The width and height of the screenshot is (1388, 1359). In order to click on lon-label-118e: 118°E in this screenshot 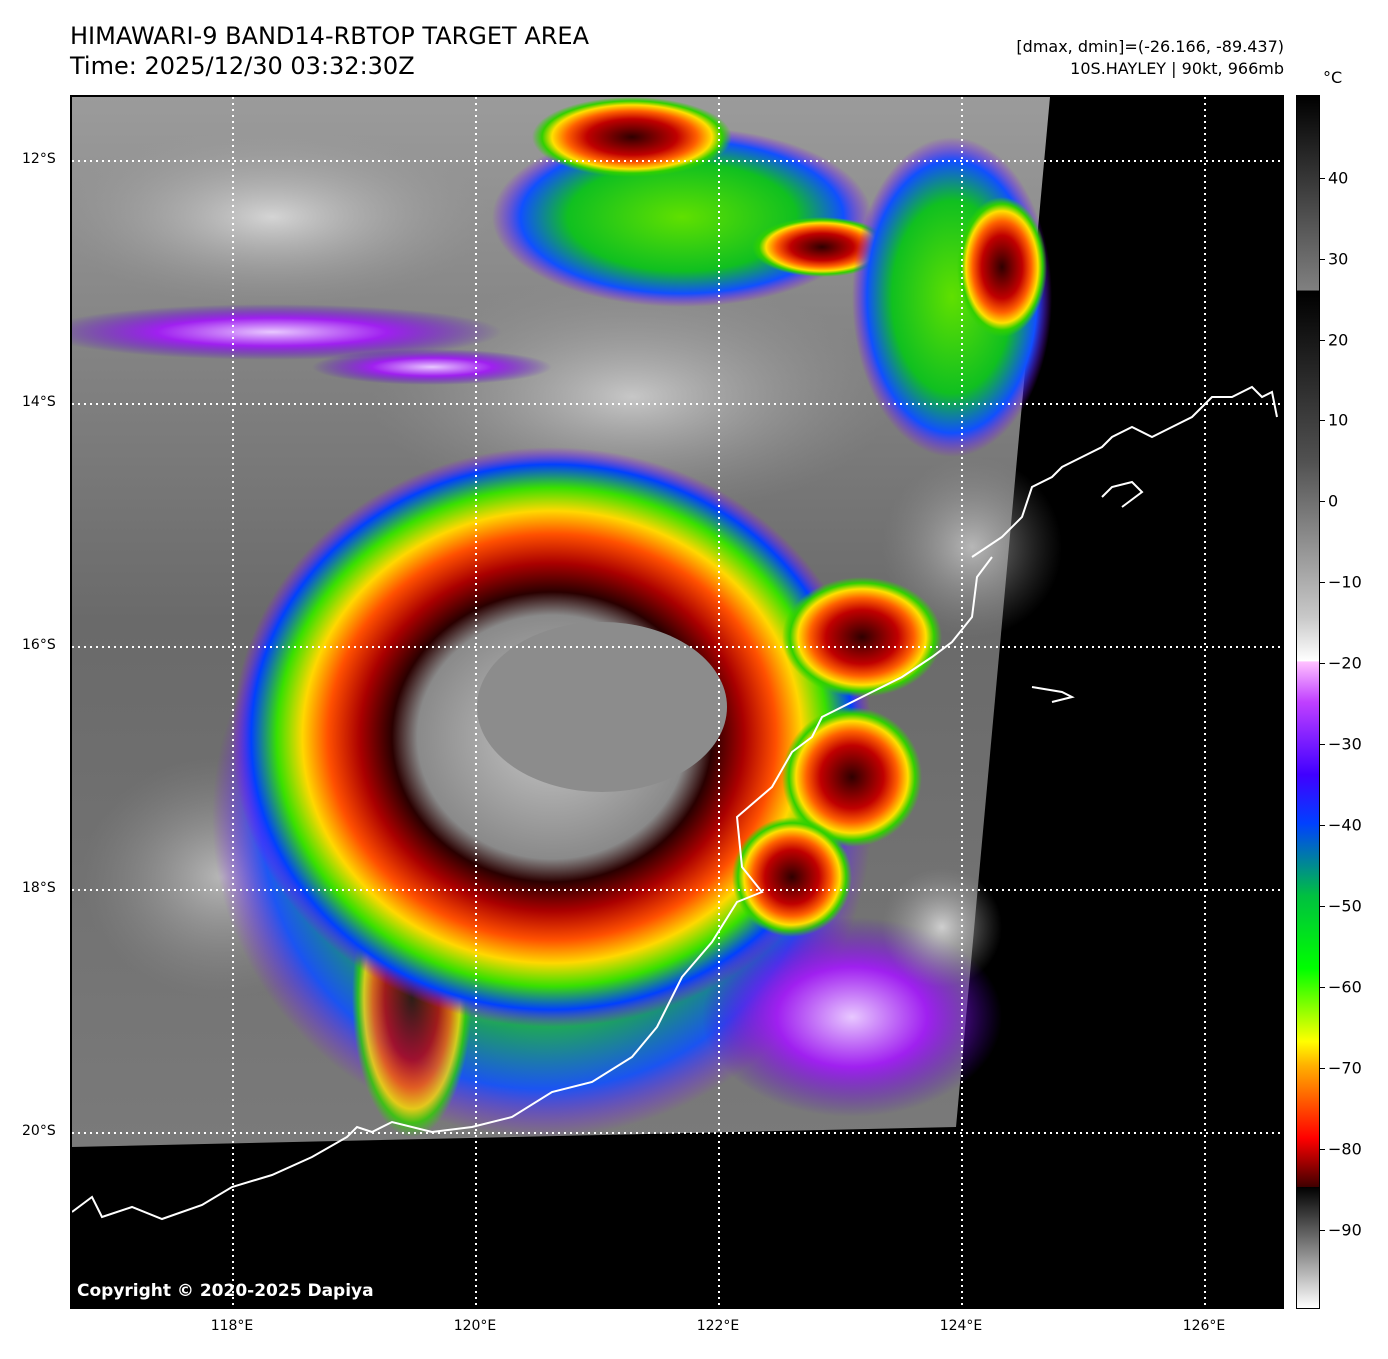, I will do `click(232, 1326)`.